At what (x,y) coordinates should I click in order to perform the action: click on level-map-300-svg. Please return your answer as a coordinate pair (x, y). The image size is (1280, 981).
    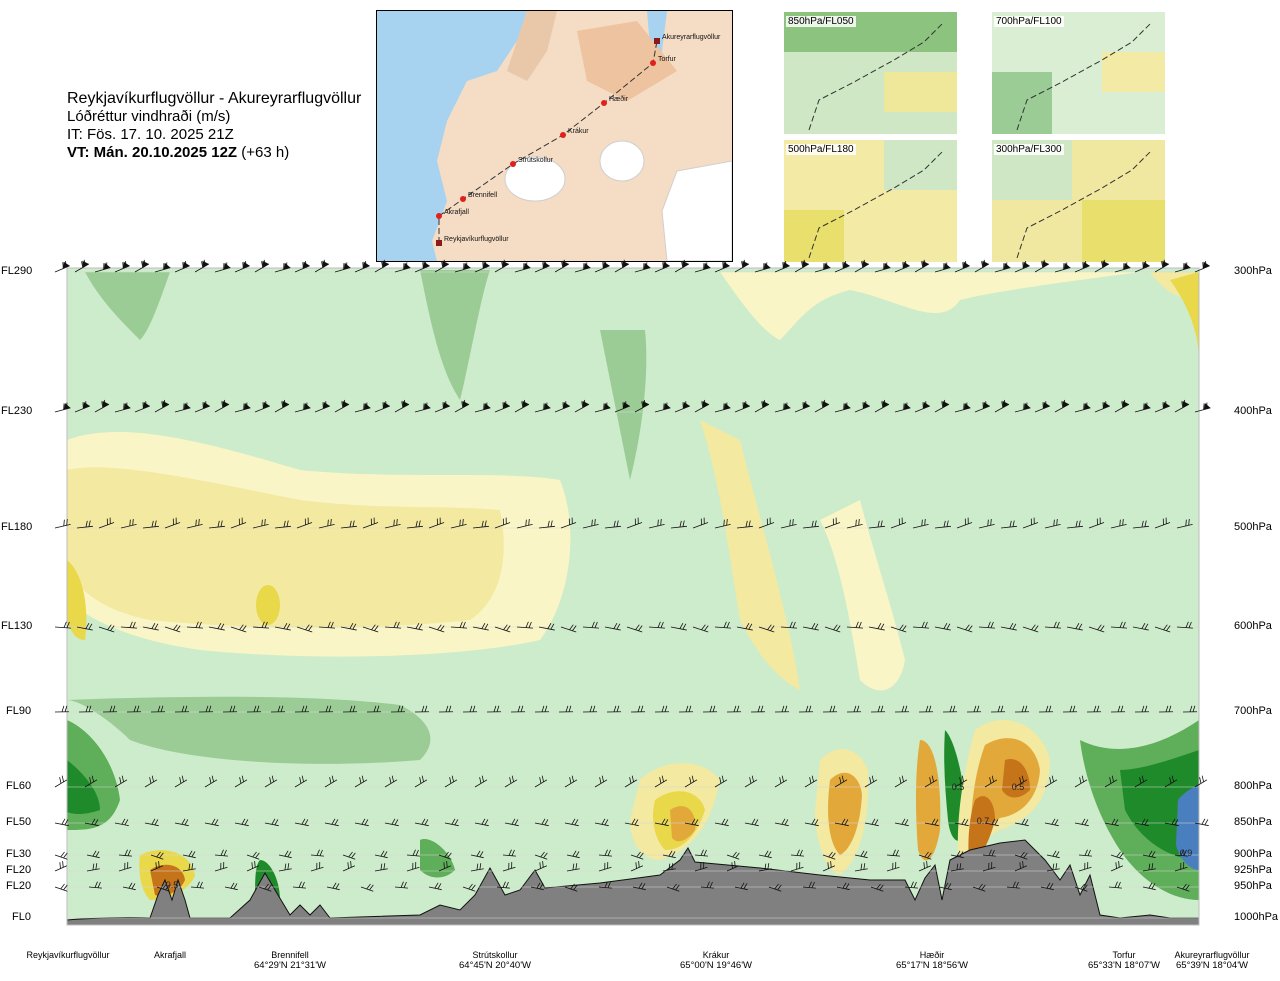
    Looking at the image, I should click on (1078, 201).